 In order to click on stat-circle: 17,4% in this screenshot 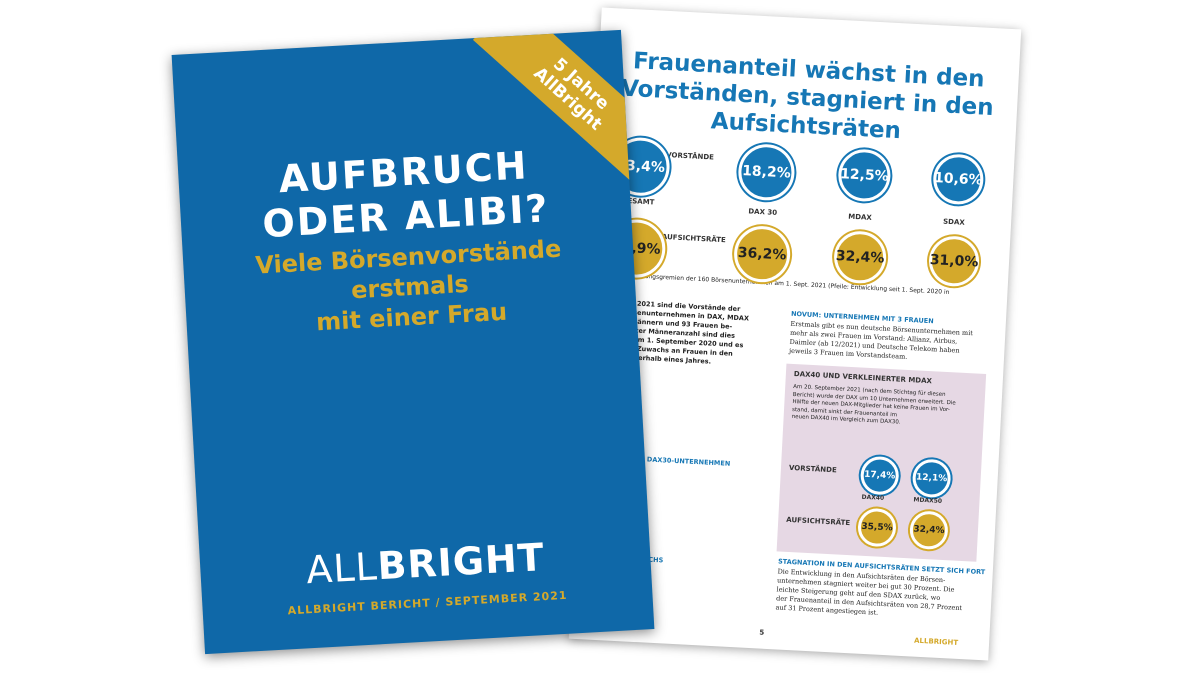, I will do `click(879, 475)`.